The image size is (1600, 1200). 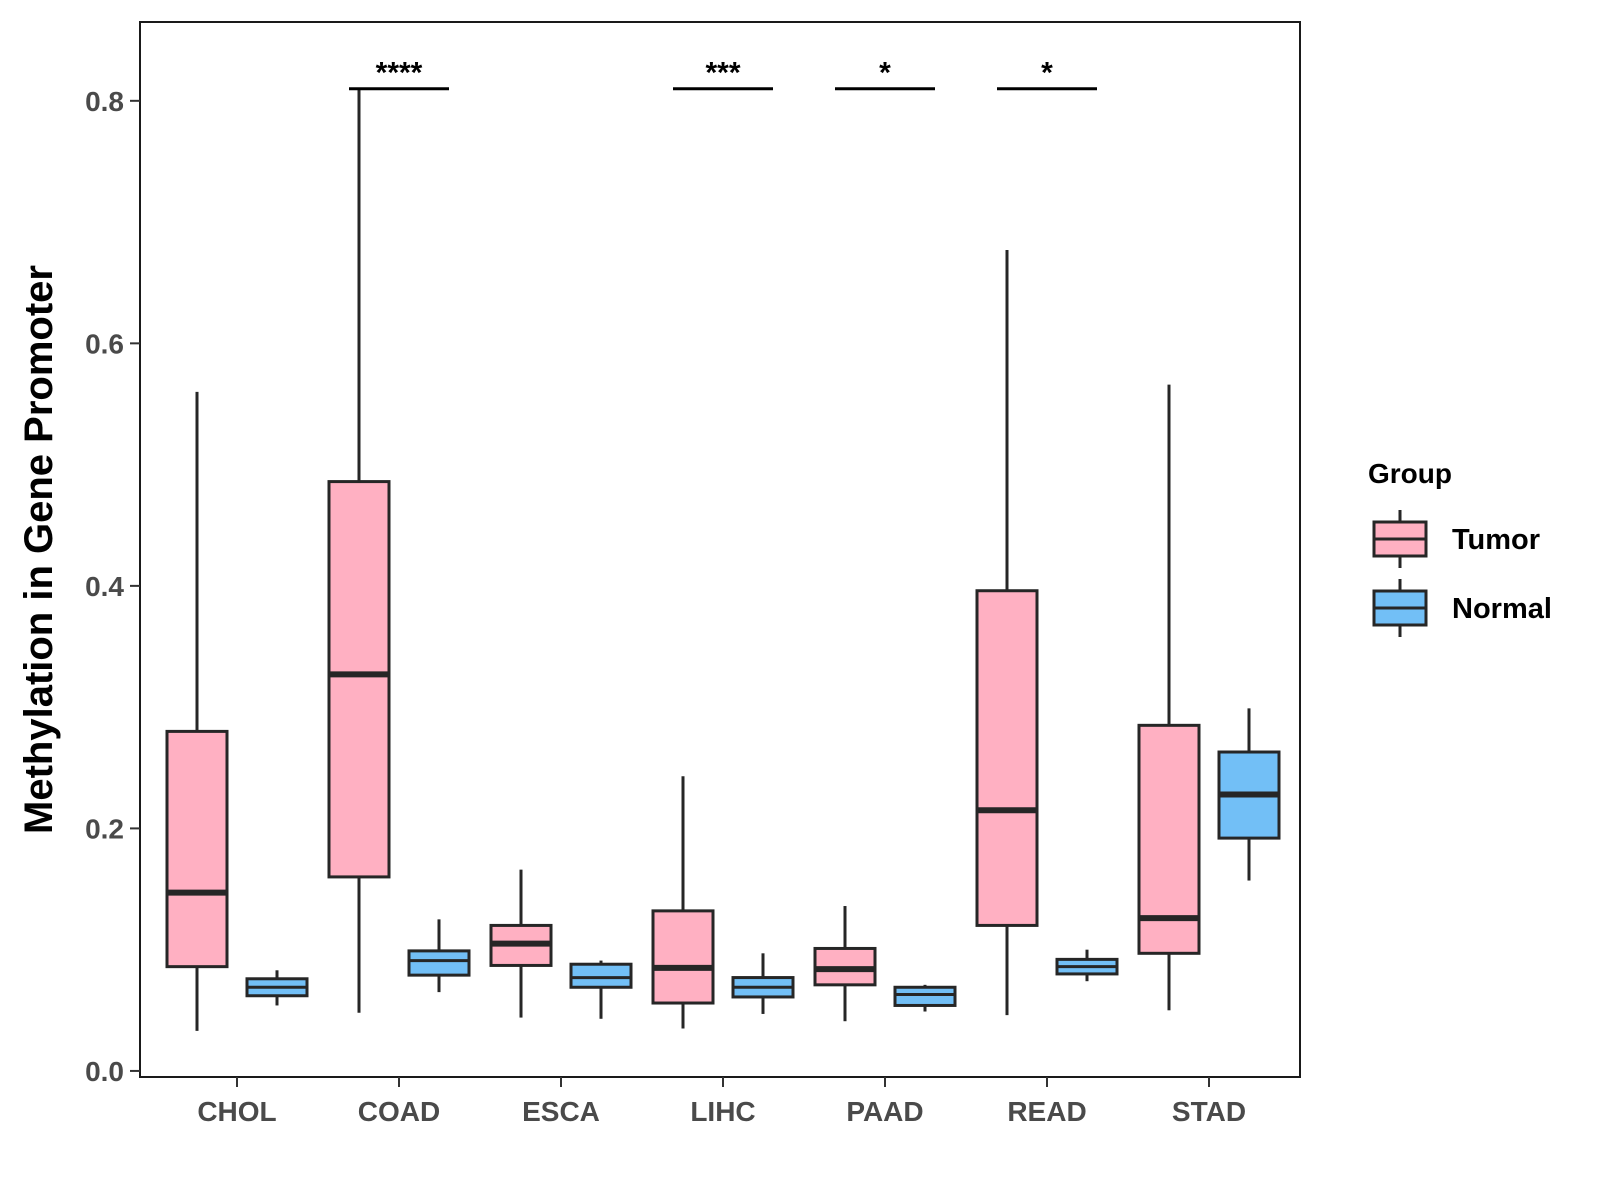 What do you see at coordinates (1007, 758) in the screenshot?
I see `box-body-tumor-read` at bounding box center [1007, 758].